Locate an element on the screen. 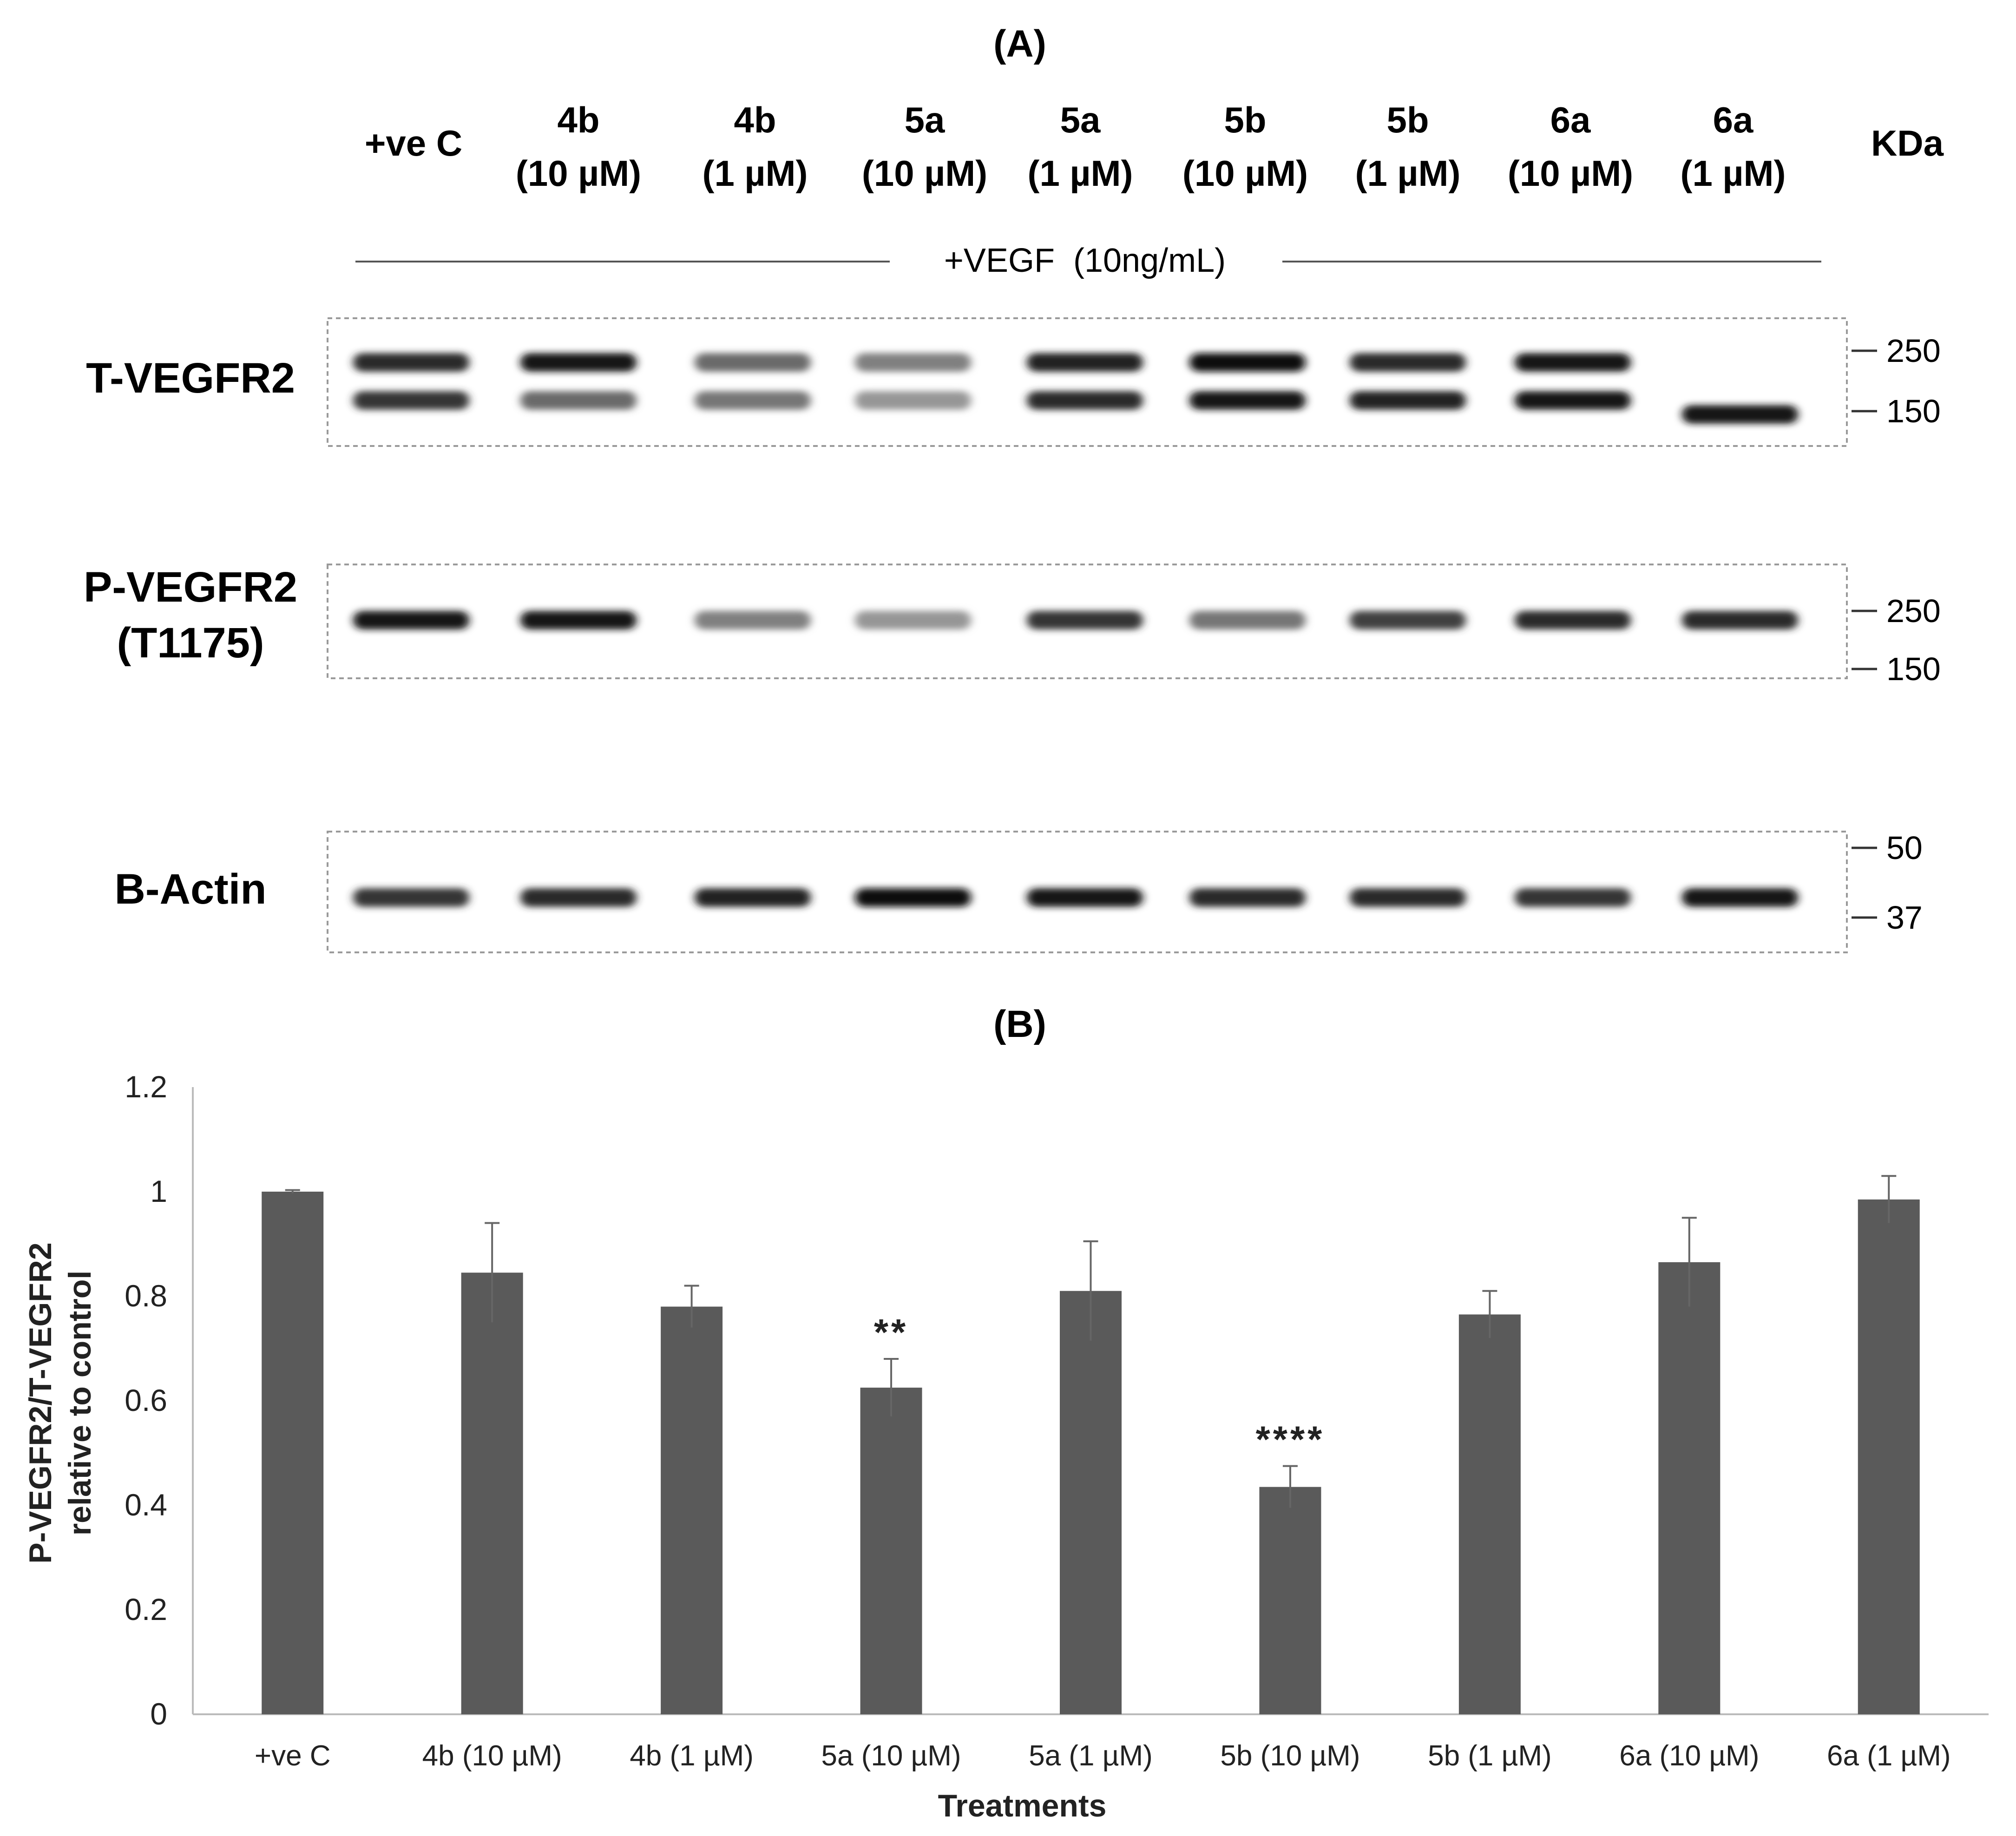 The image size is (2016, 1836). x-category-label: 5b (10 µM) is located at coordinates (1290, 1756).